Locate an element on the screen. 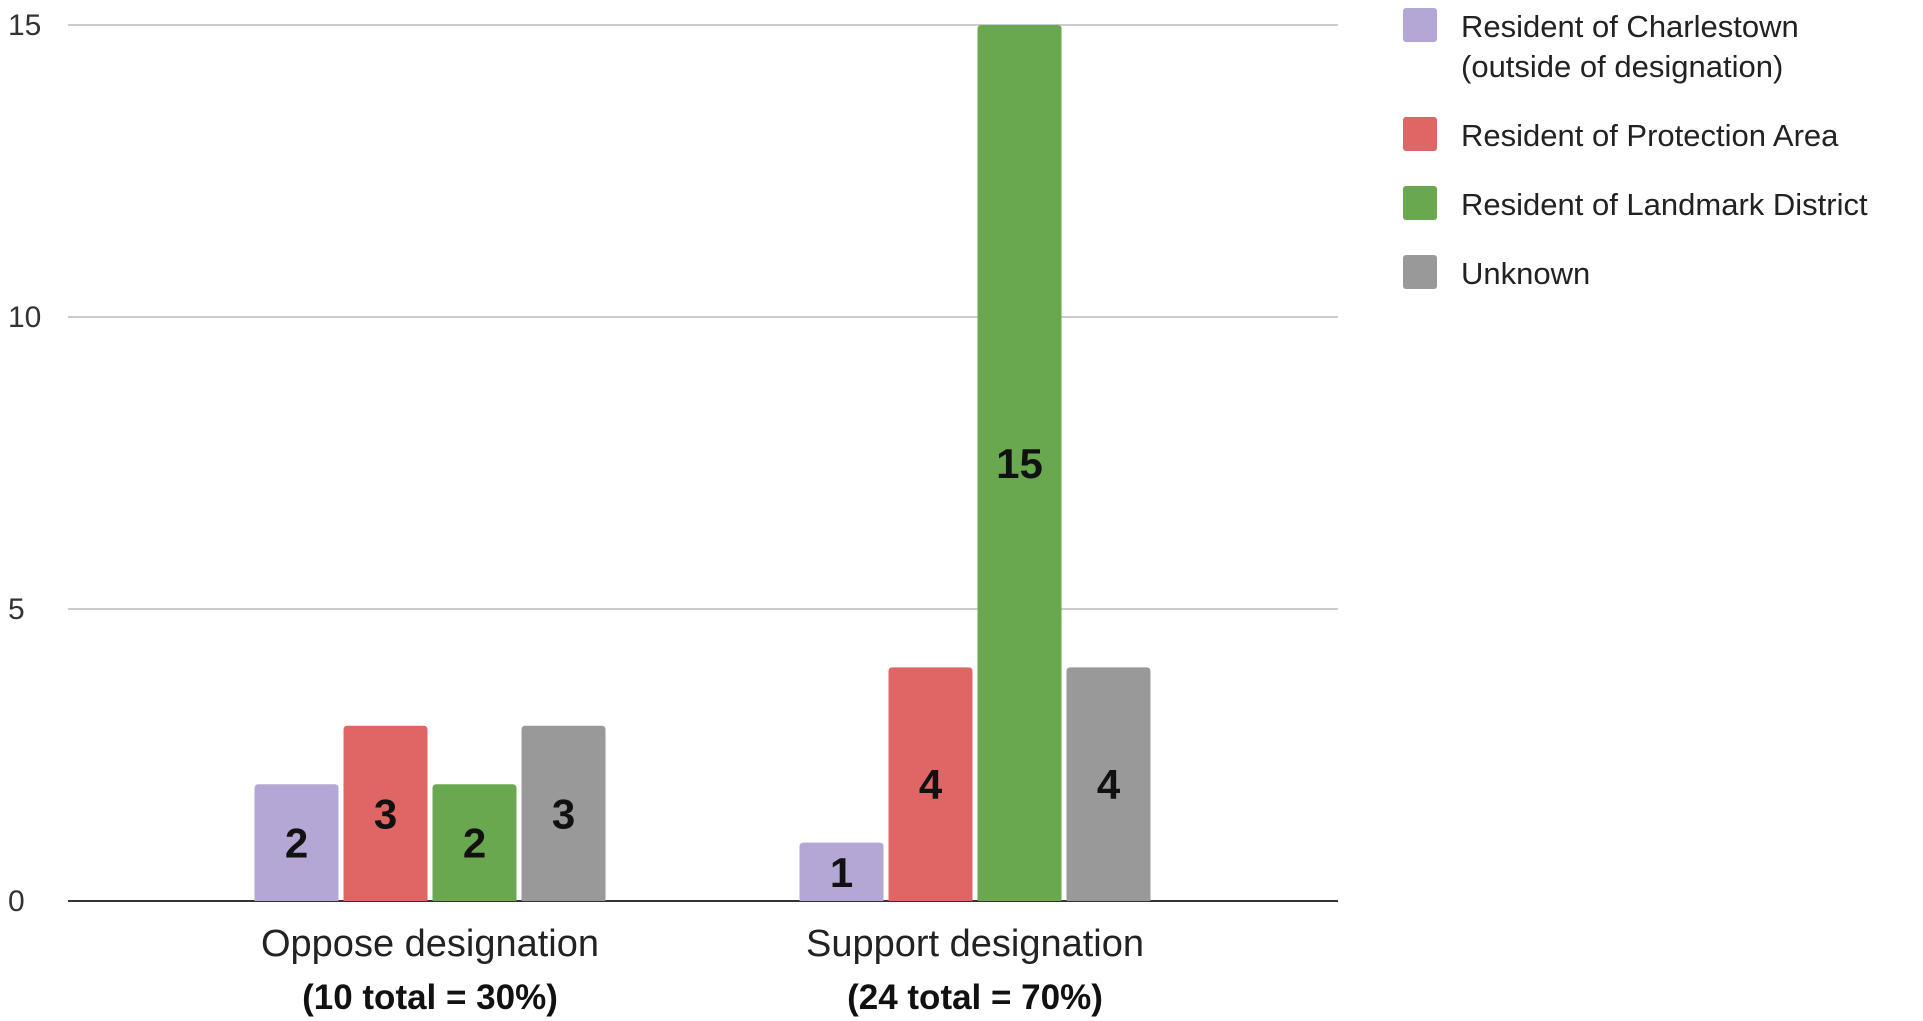 The image size is (1923, 1021). y-tick-label: 10 is located at coordinates (24, 317).